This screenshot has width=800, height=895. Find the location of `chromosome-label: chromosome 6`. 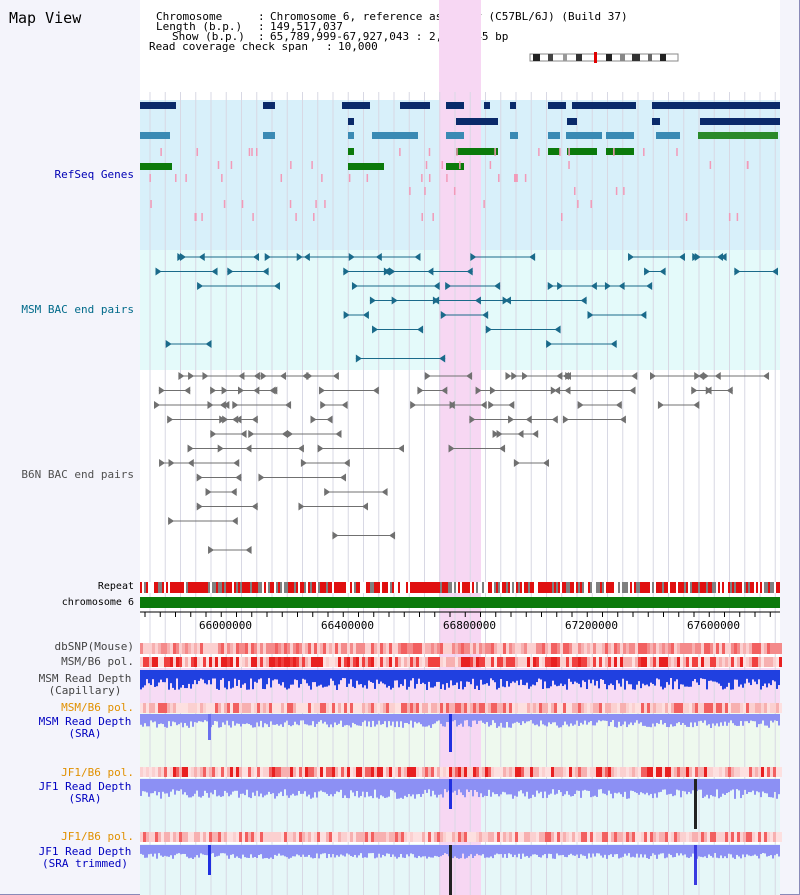

chromosome-label: chromosome 6 is located at coordinates (97, 602).